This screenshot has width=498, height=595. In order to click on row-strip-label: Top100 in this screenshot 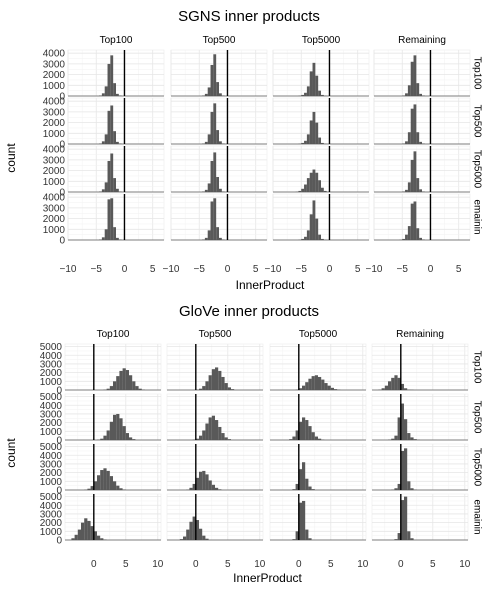, I will do `click(476, 73)`.